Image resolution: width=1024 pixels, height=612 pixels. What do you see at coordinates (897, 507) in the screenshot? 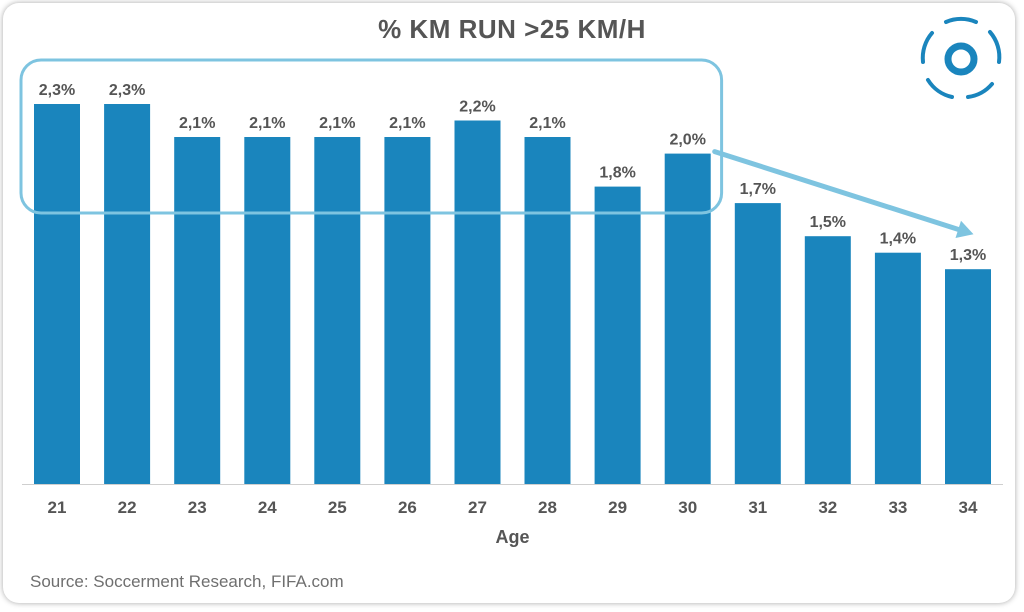
I see `x-tick-label-33: 33` at bounding box center [897, 507].